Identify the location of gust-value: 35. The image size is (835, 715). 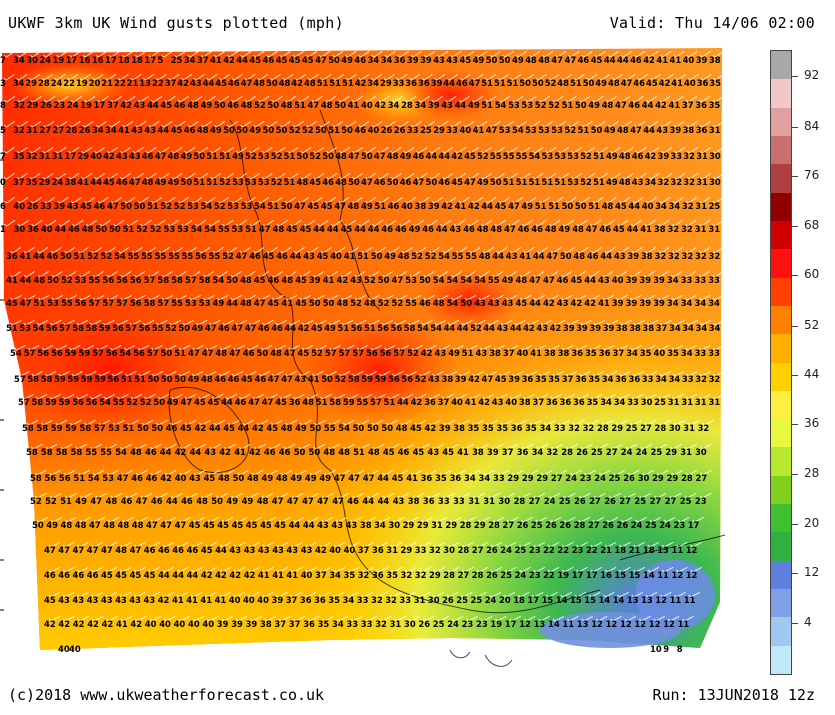
(591, 353).